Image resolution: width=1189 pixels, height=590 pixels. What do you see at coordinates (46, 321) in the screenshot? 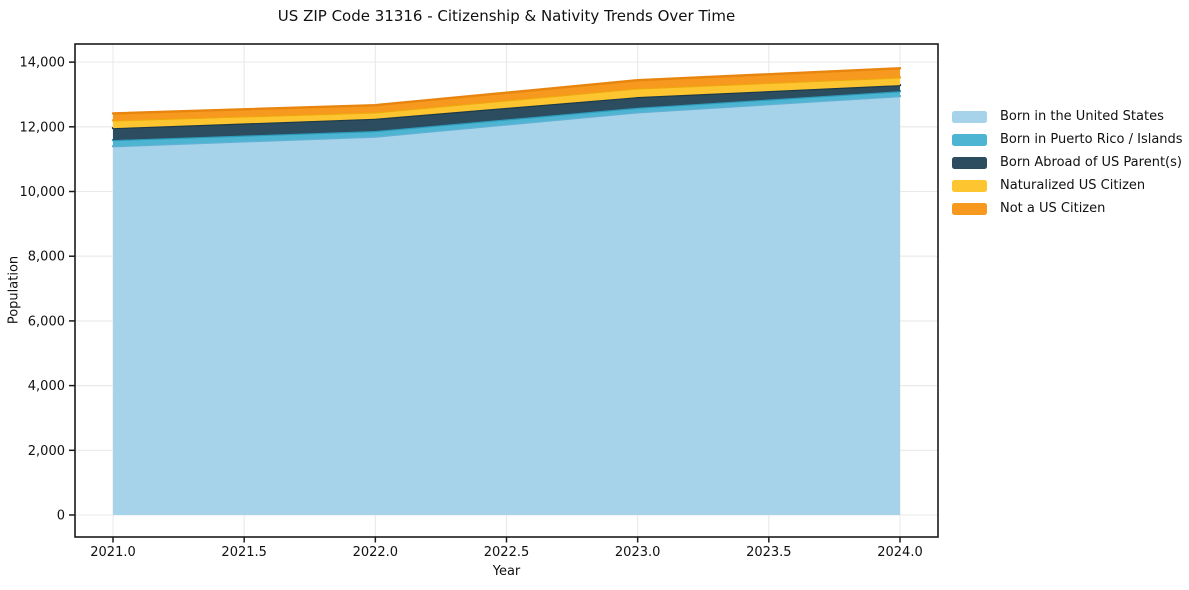
I see `y-tick-label: 6,000` at bounding box center [46, 321].